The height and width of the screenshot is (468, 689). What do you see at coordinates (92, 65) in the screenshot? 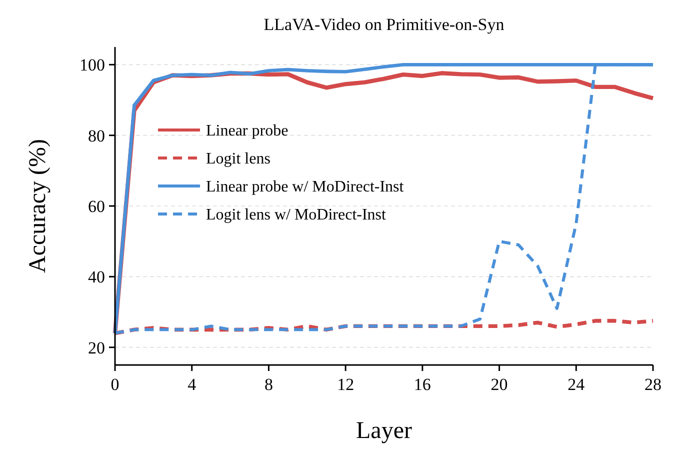
I see `y-tick-label: 100` at bounding box center [92, 65].